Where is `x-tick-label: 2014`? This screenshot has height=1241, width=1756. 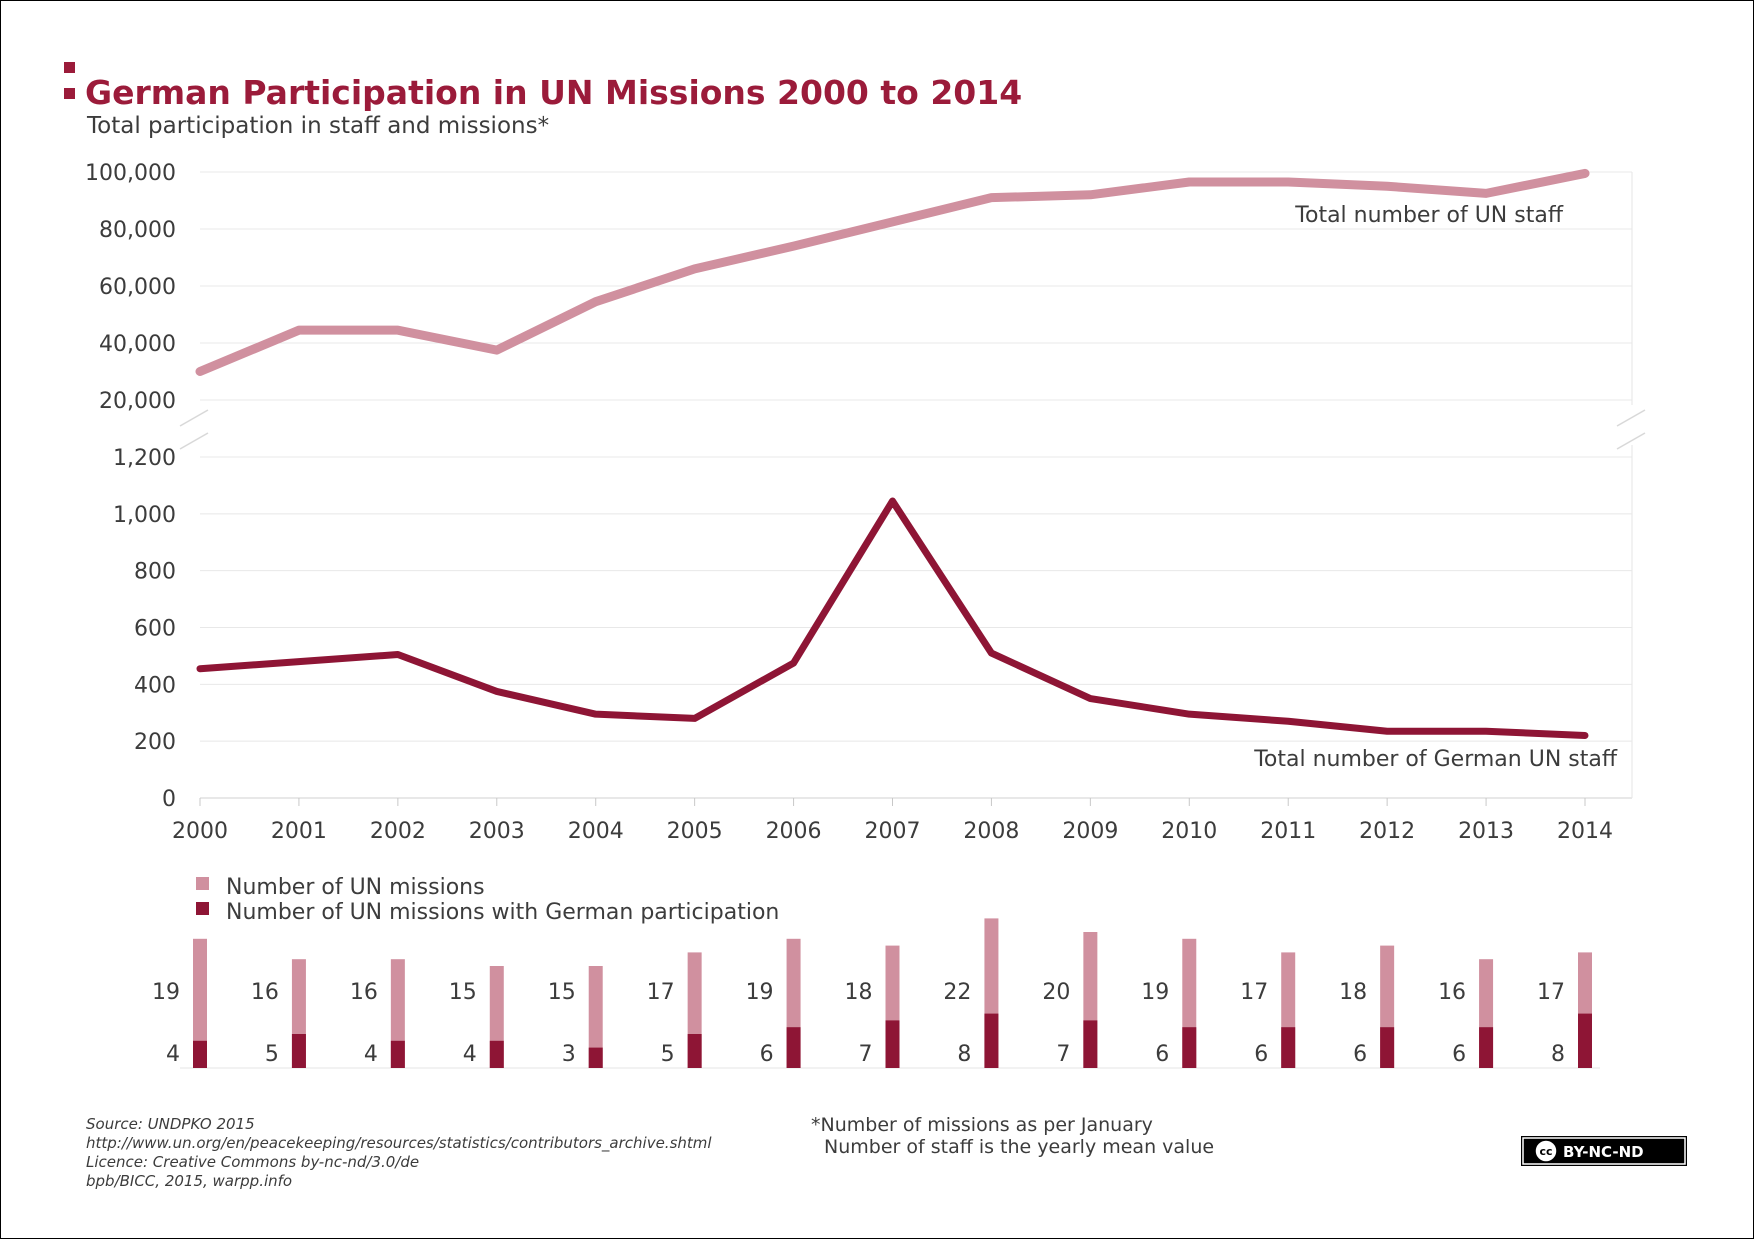 x-tick-label: 2014 is located at coordinates (1585, 831).